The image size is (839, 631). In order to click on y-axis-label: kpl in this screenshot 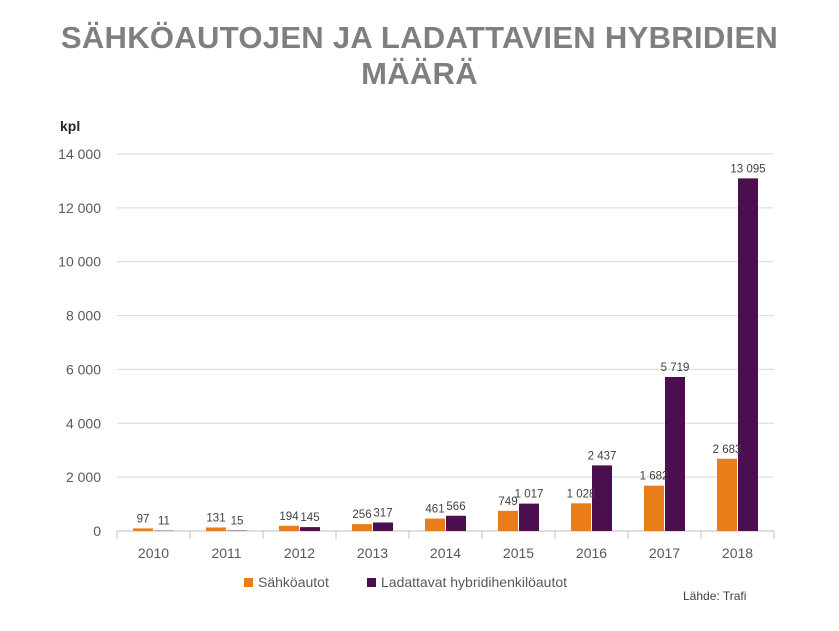, I will do `click(70, 126)`.